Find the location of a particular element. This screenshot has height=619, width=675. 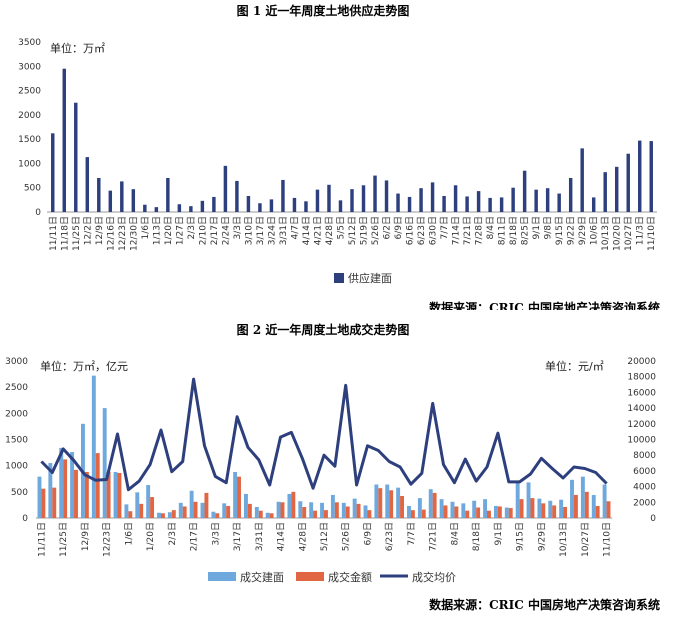

chart1-x-tick-label: 2/10日 is located at coordinates (202, 230).